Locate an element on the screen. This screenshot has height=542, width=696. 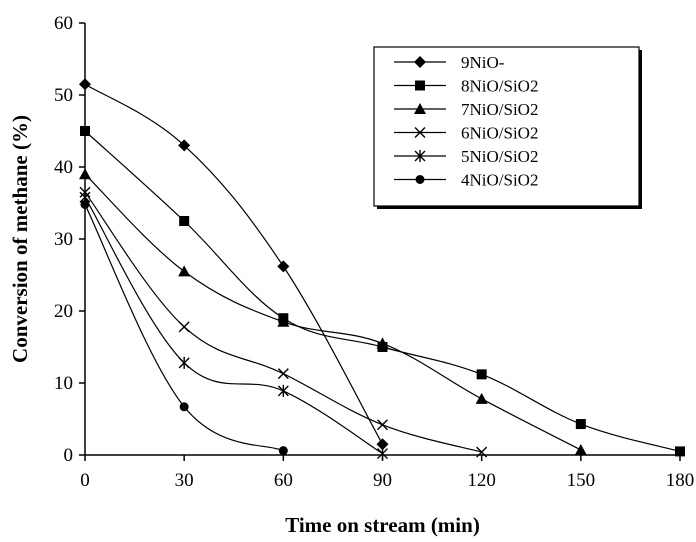
legend-label: 9NiO- is located at coordinates (483, 62).